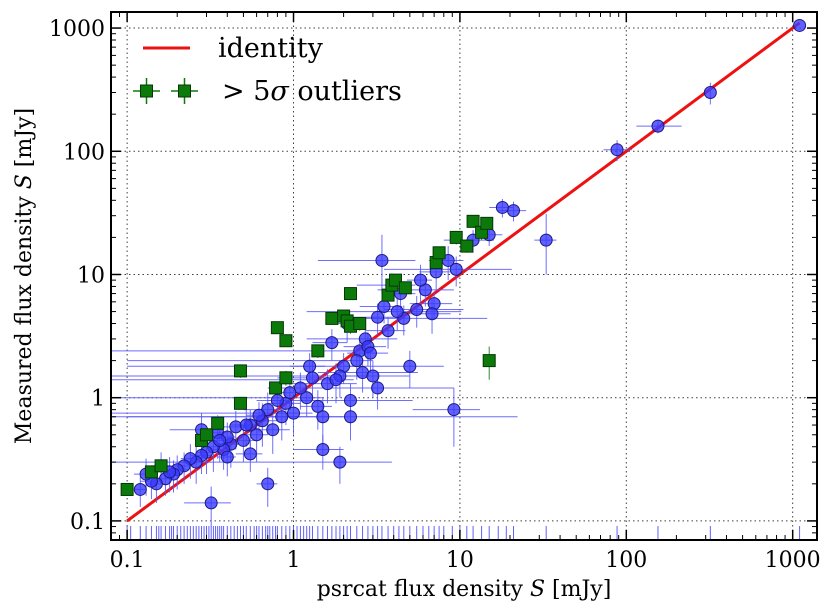 The height and width of the screenshot is (613, 830). Describe the element at coordinates (626, 560) in the screenshot. I see `x-tick-label: 100` at that location.